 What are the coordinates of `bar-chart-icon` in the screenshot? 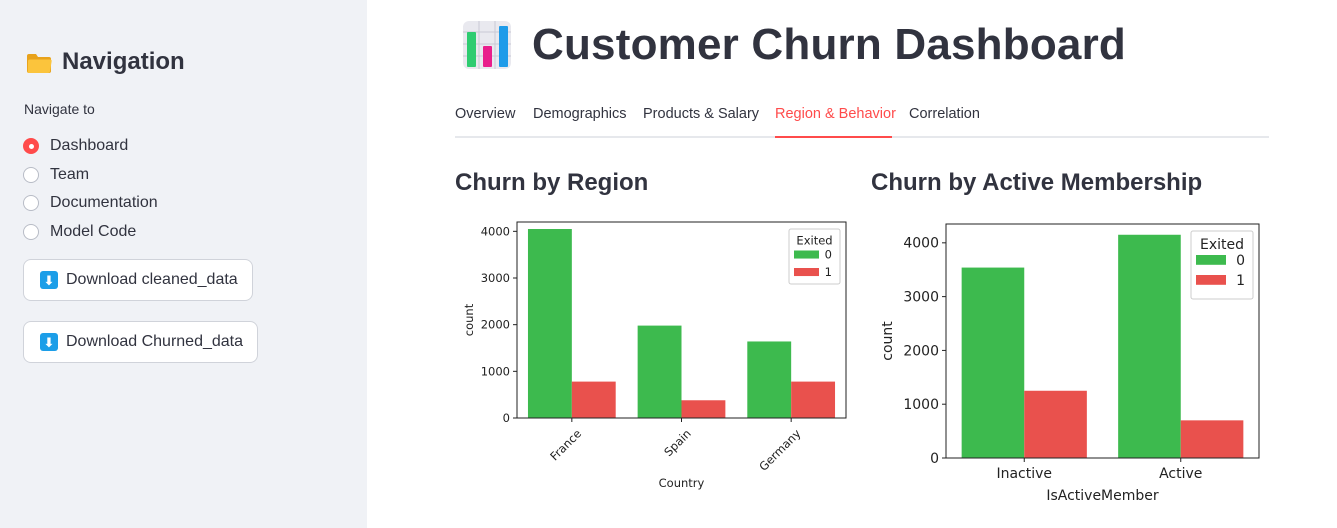 It's located at (487, 45).